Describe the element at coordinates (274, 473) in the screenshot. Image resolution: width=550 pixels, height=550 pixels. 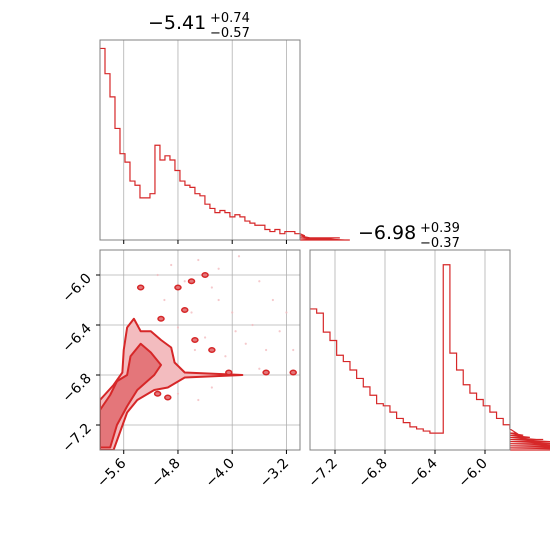
I see `x-tick-label: −3.2` at that location.